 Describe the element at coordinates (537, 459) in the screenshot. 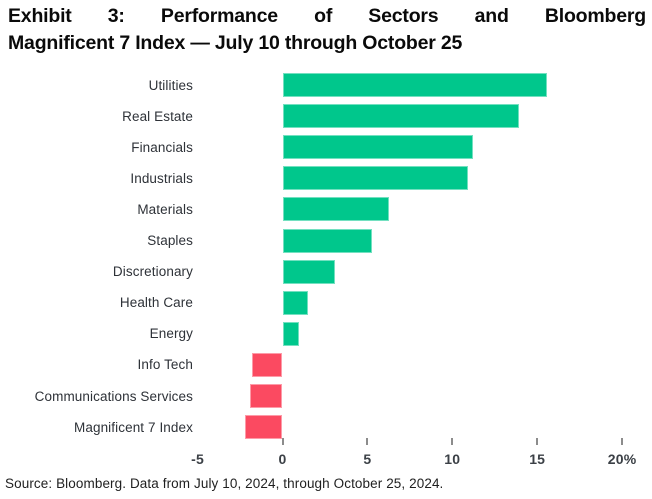

I see `x-axis-label: 15` at that location.